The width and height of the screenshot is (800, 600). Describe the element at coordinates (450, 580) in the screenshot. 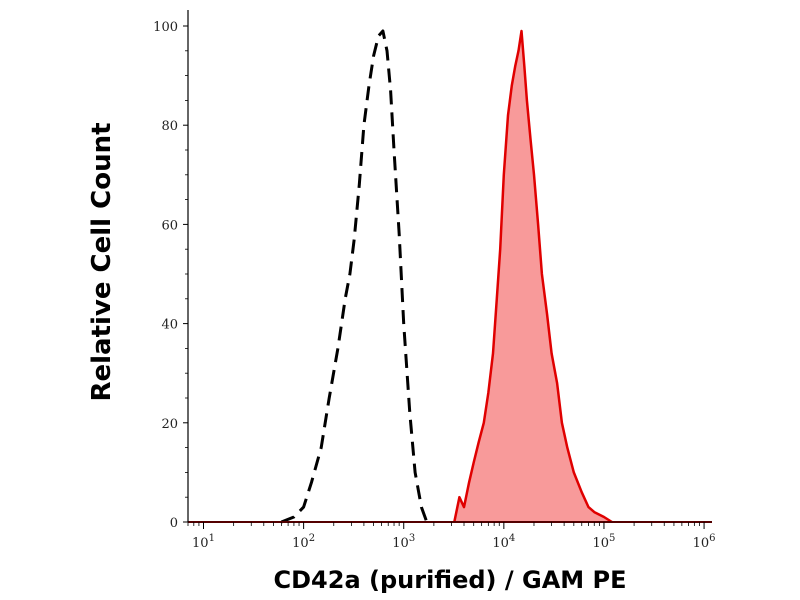

I see `x-axis-label: CD42a (purified) / GAM PE` at that location.